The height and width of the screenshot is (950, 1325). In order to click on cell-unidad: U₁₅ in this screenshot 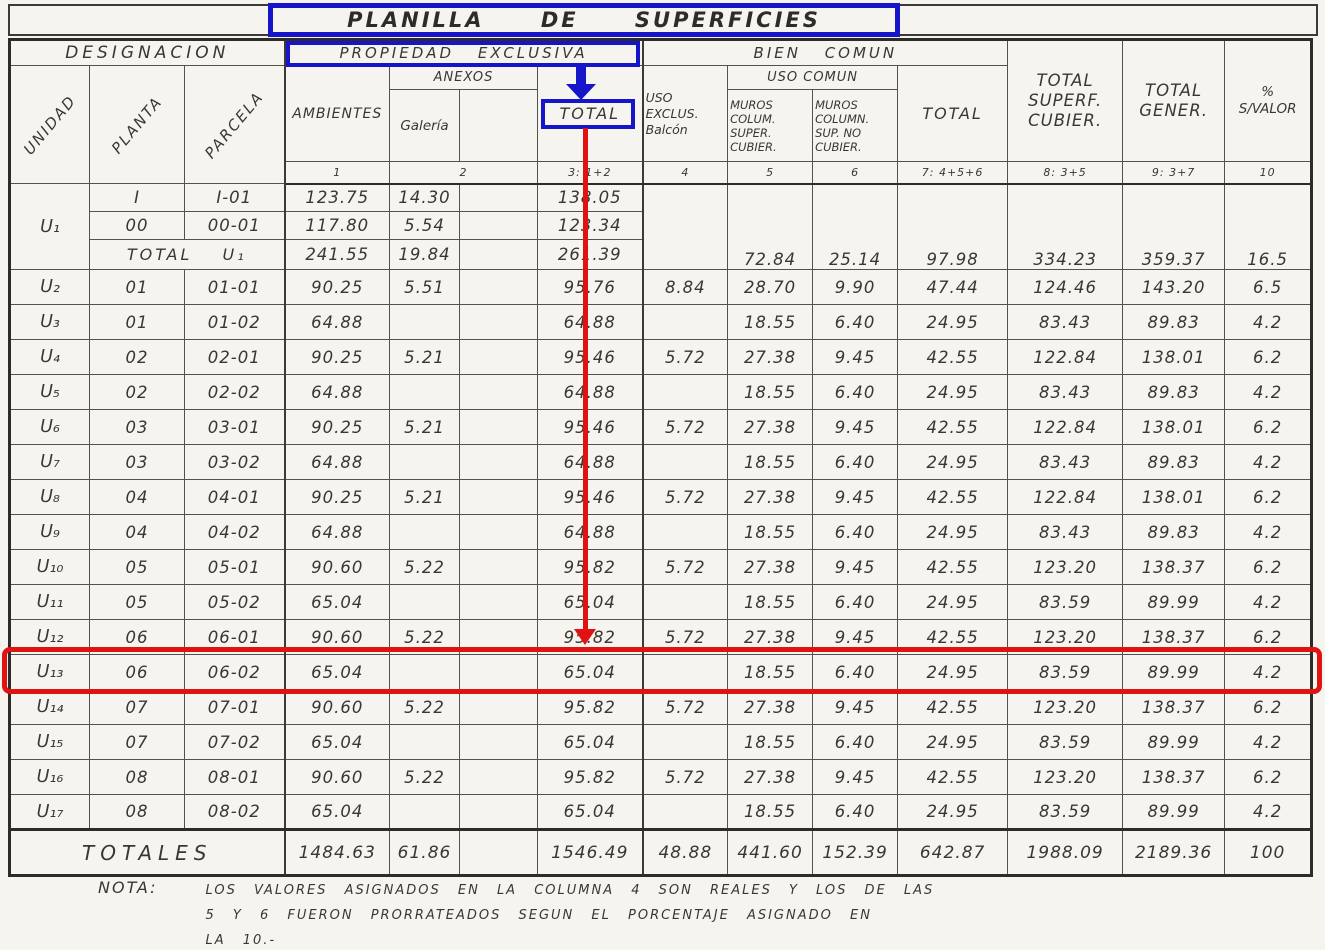, I will do `click(49, 742)`.